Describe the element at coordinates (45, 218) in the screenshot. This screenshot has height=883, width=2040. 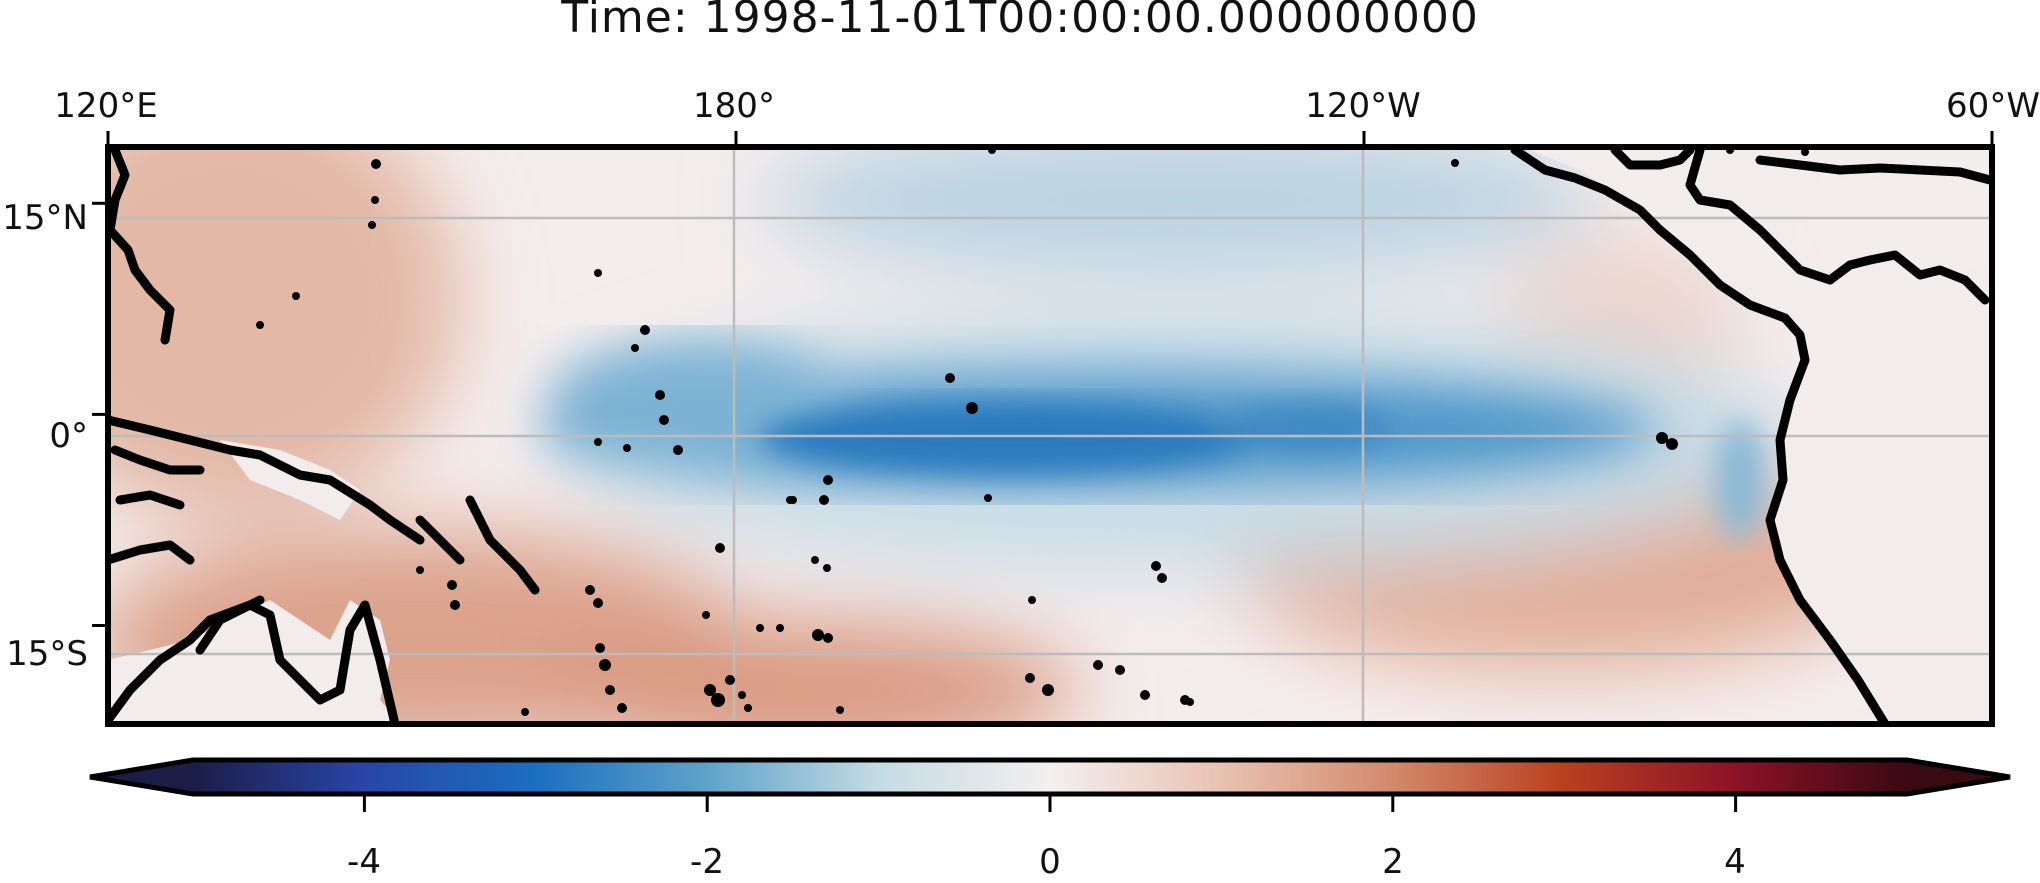
I see `lat-tick-label: 15°N` at that location.